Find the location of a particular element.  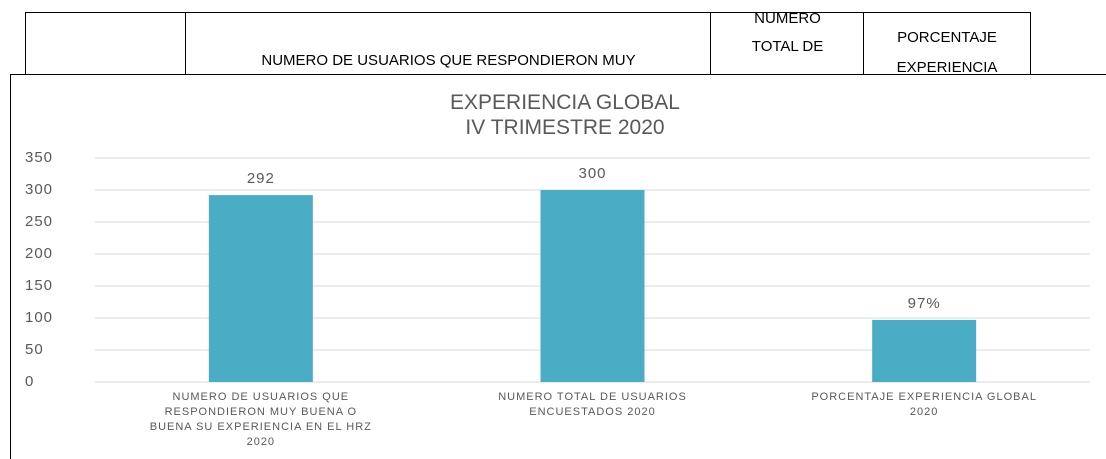

x-tick-label: PORCENTAJE EXPERIENCIA GLOBAL 2020 is located at coordinates (924, 404).